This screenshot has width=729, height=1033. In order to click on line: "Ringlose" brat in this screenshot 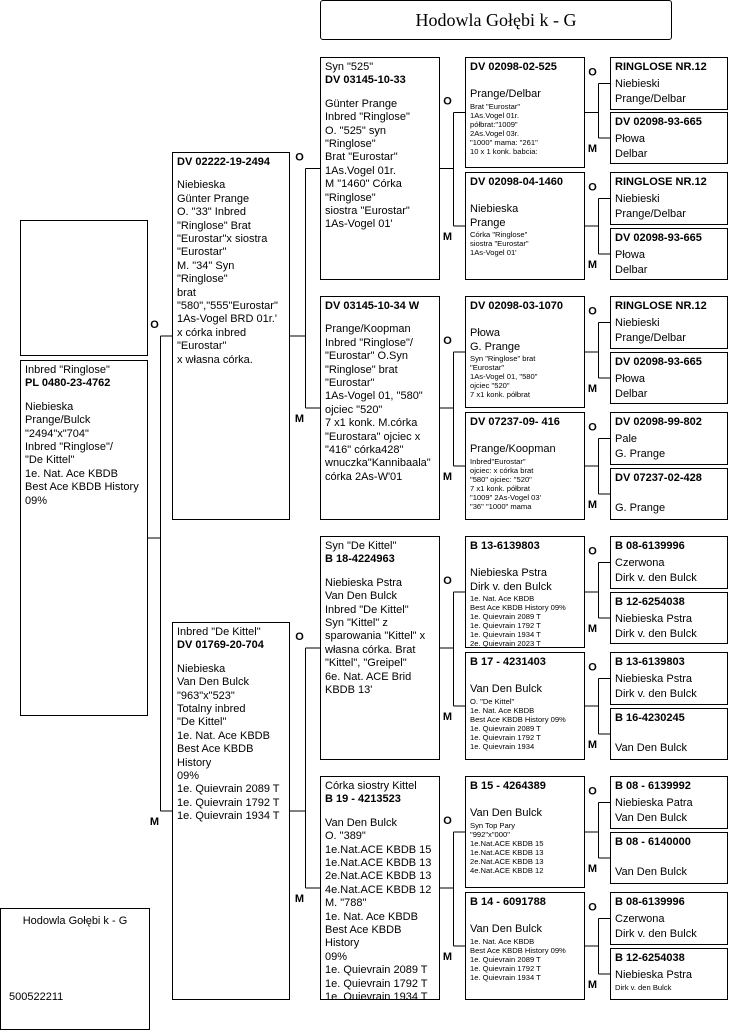, I will do `click(361, 369)`.